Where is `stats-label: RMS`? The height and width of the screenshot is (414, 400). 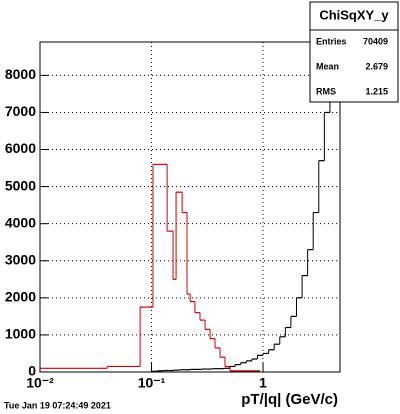 stats-label: RMS is located at coordinates (326, 91).